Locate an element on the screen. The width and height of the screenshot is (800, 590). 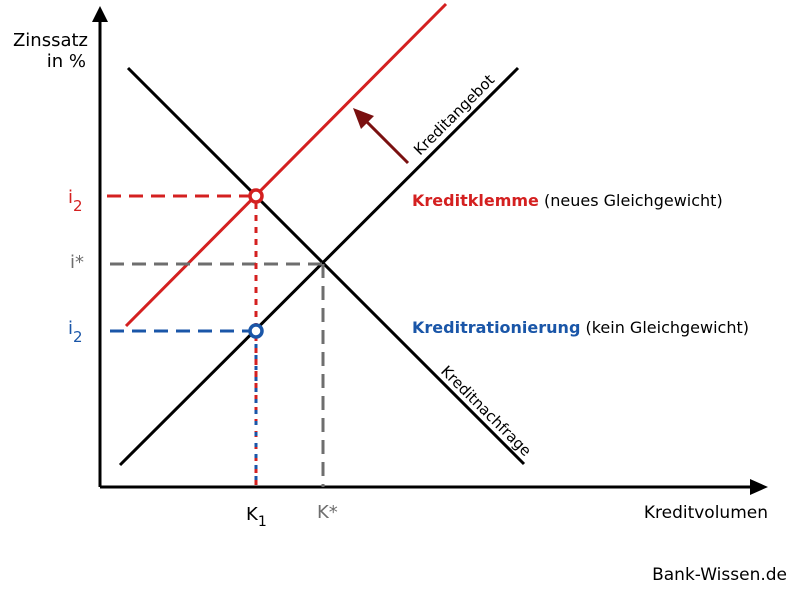
kreditklemme-point is located at coordinates (256, 196).